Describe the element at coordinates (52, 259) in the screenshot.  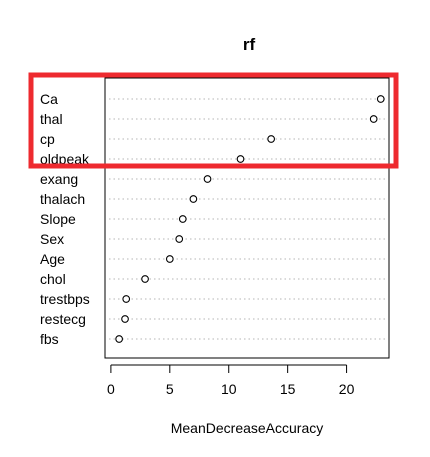
I see `category-label: Age` at that location.